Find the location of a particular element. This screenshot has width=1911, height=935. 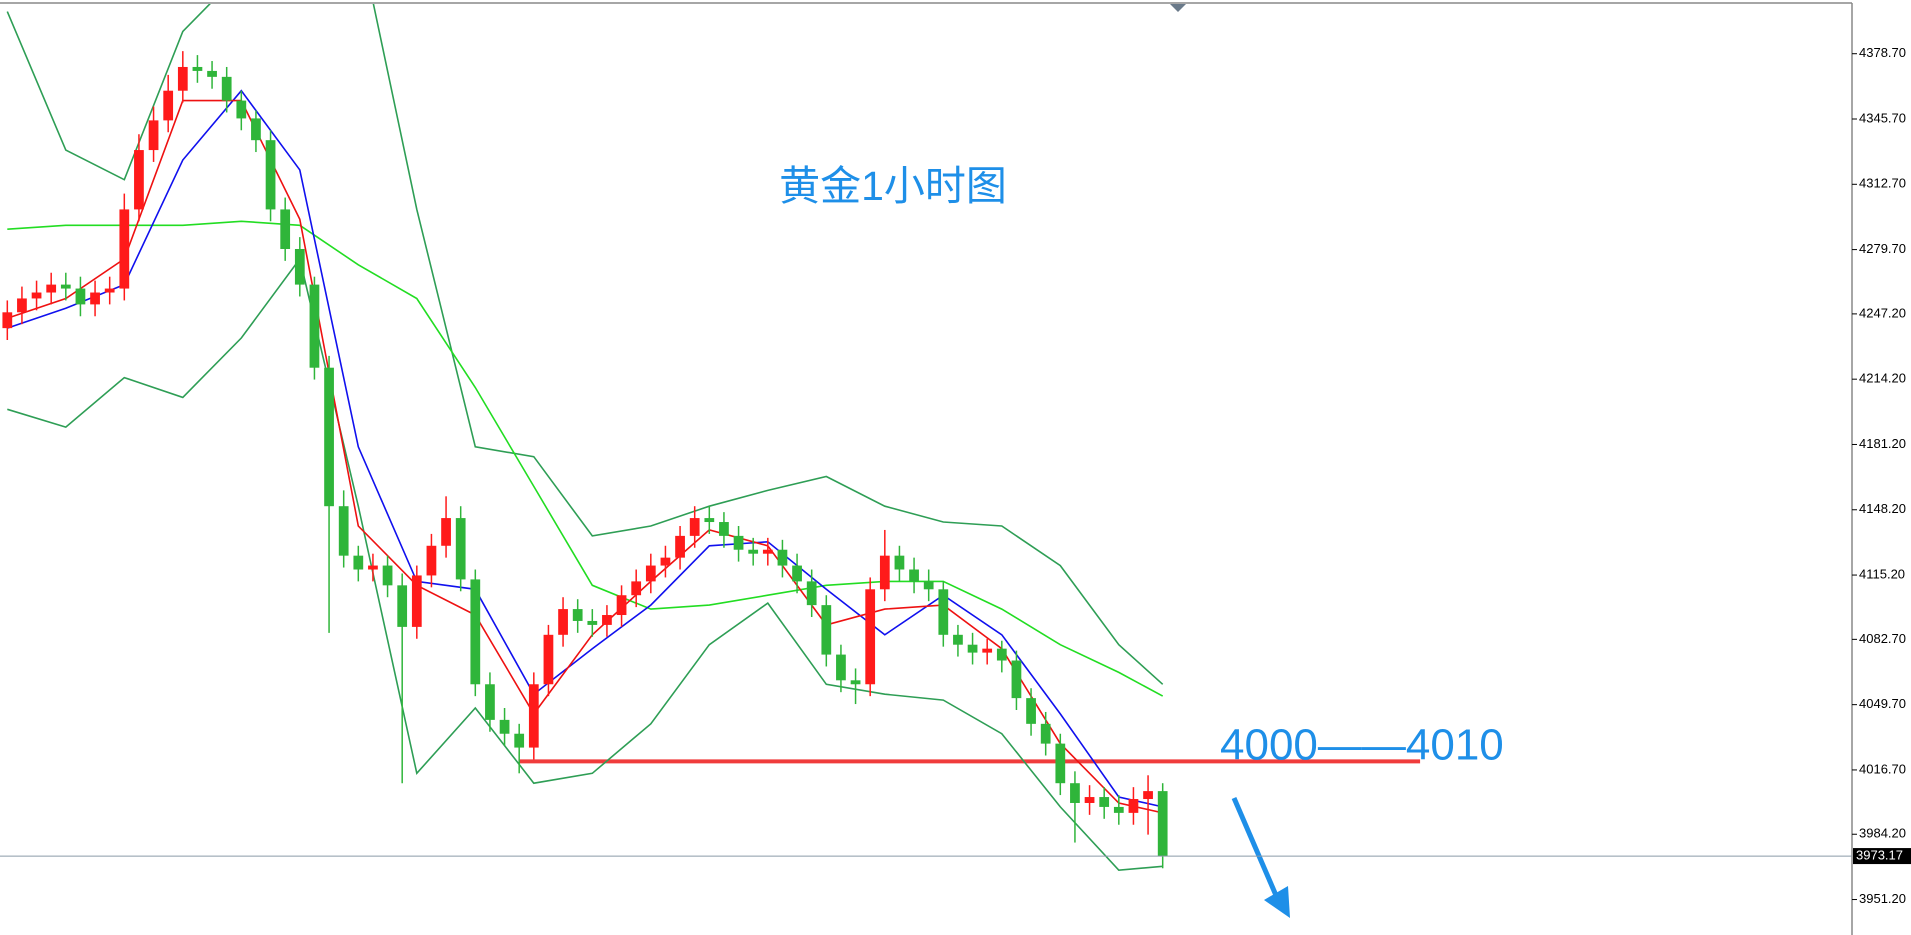

y-tick-label: 4148.20 is located at coordinates (1882, 508).